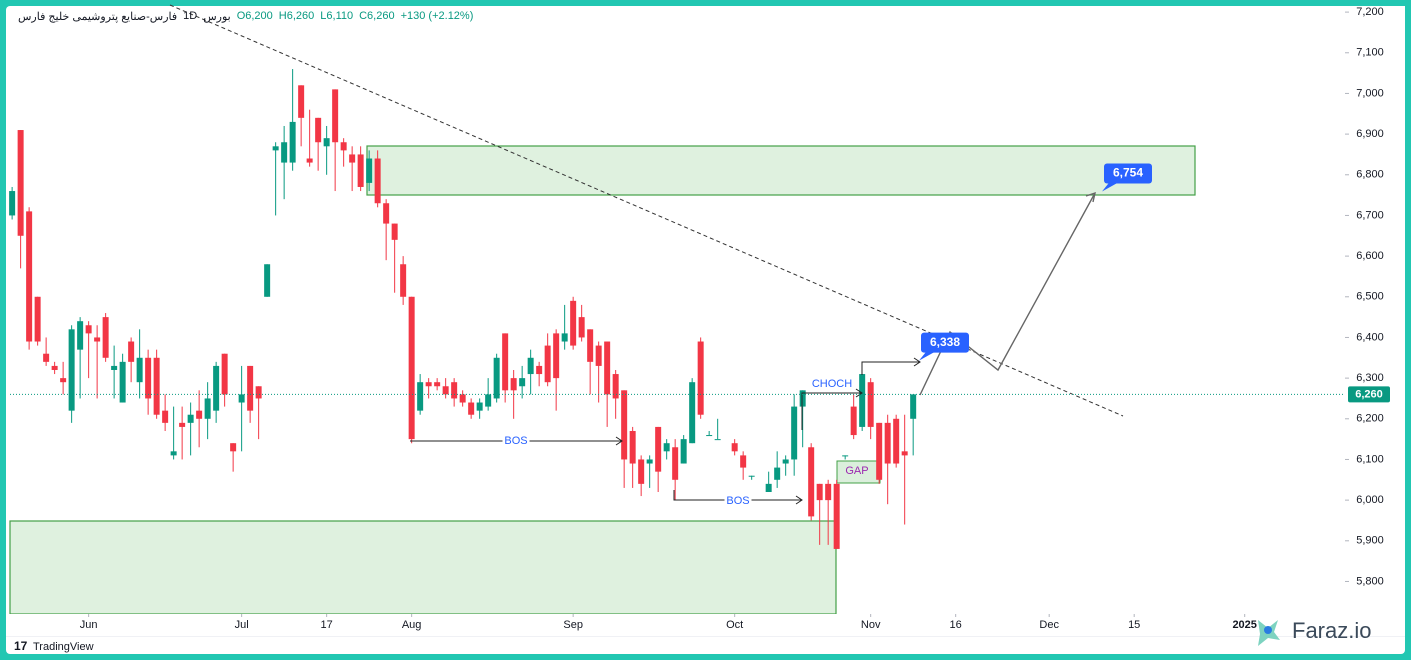  What do you see at coordinates (768, 431) in the screenshot?
I see `arrowheads` at bounding box center [768, 431].